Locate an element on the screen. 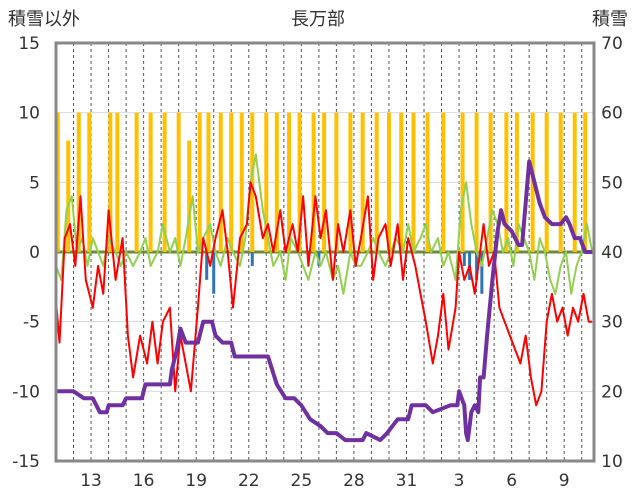 The height and width of the screenshot is (501, 636). left-axis-title: 積雪以外 is located at coordinates (44, 19).